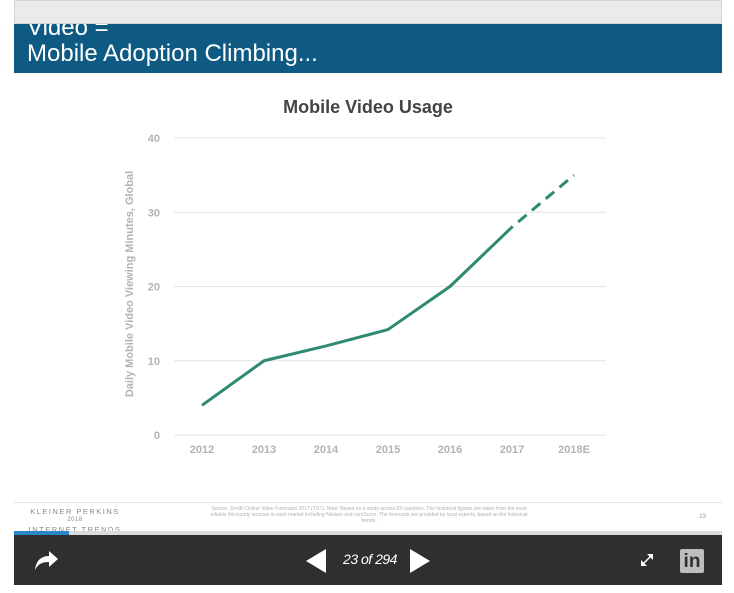 The width and height of the screenshot is (734, 593). What do you see at coordinates (368, 12) in the screenshot?
I see `top-strip` at bounding box center [368, 12].